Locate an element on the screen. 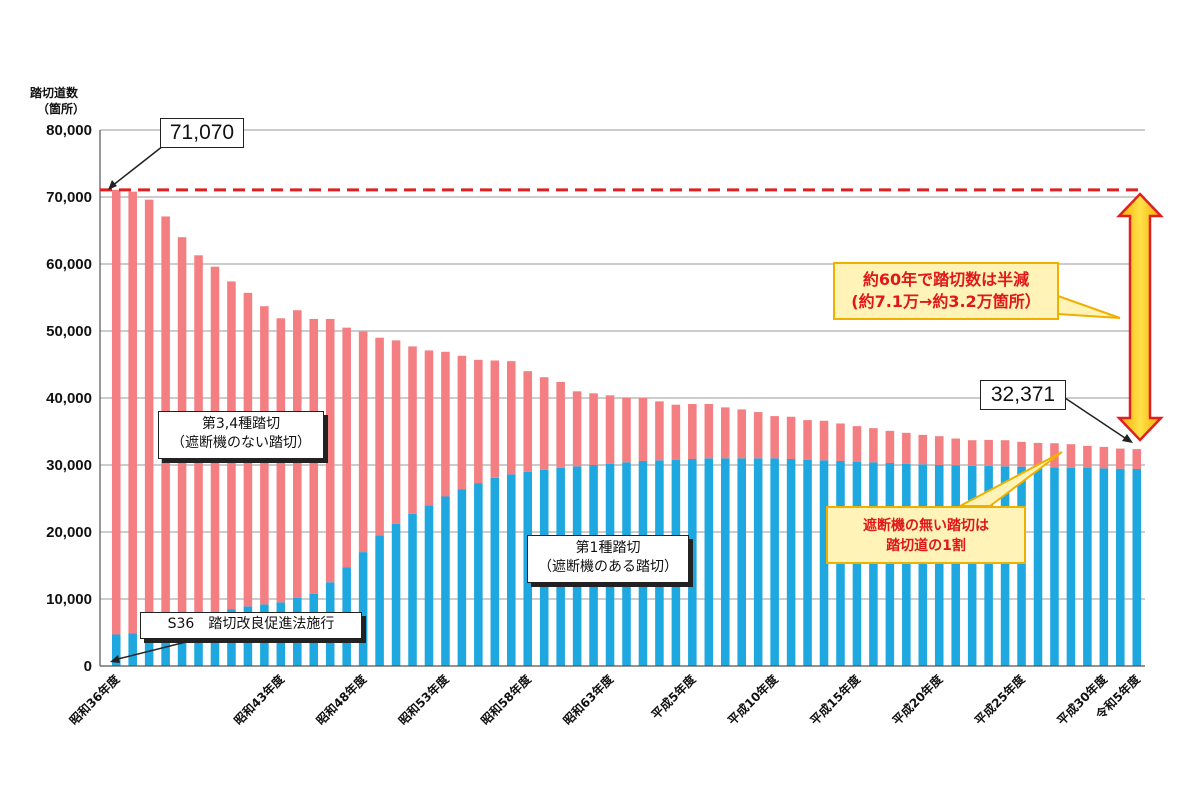 This screenshot has width=1200, height=800. law-label: S36 踏切改良促進法施行 is located at coordinates (251, 625).